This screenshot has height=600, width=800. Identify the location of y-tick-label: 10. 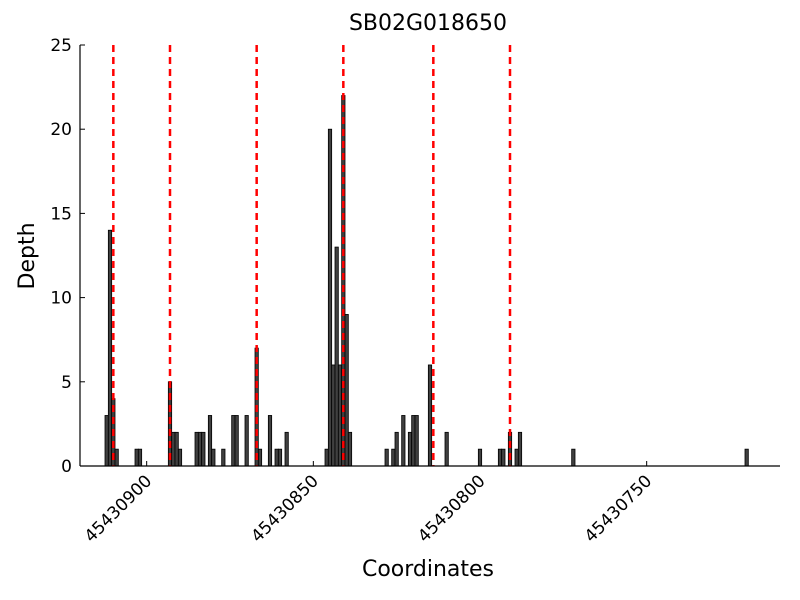
(61, 299).